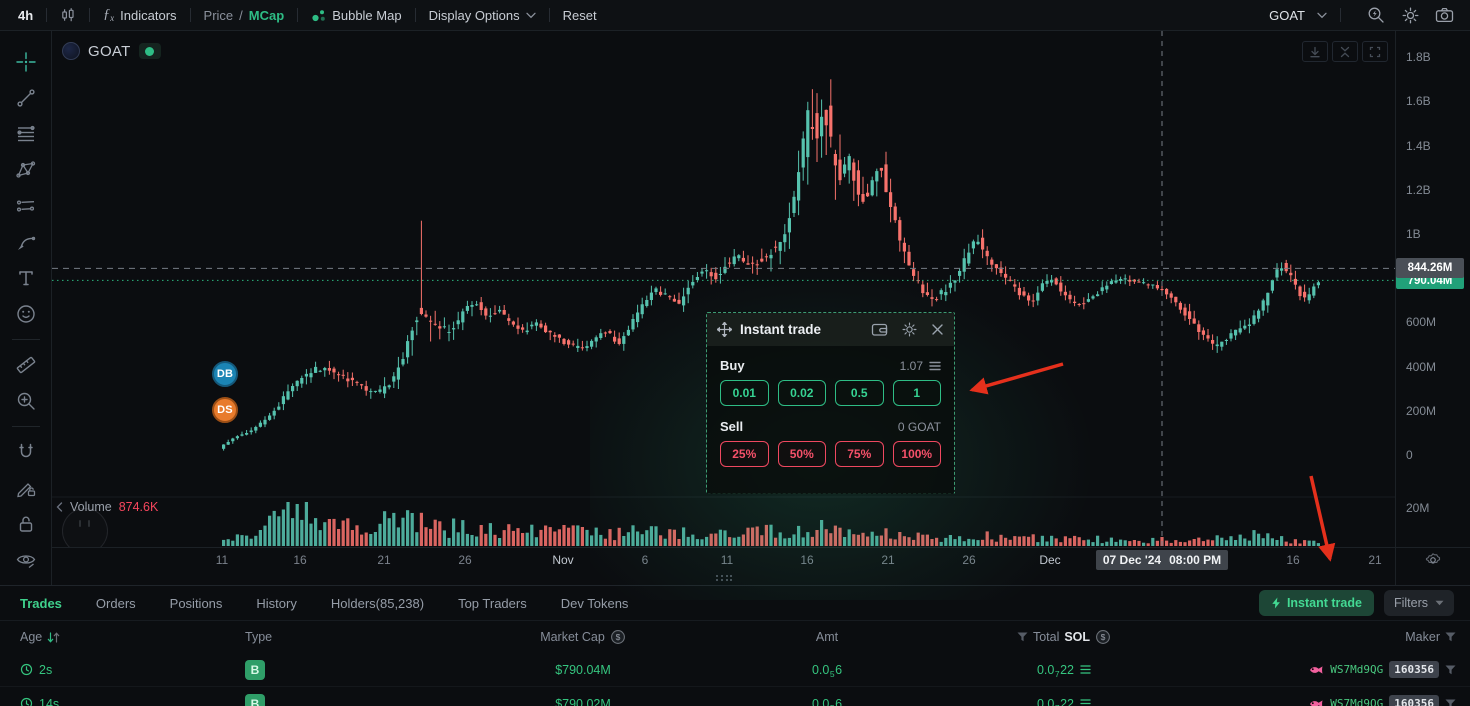 The width and height of the screenshot is (1470, 706). I want to click on indicators-button: ƒx Indicators, so click(139, 15).